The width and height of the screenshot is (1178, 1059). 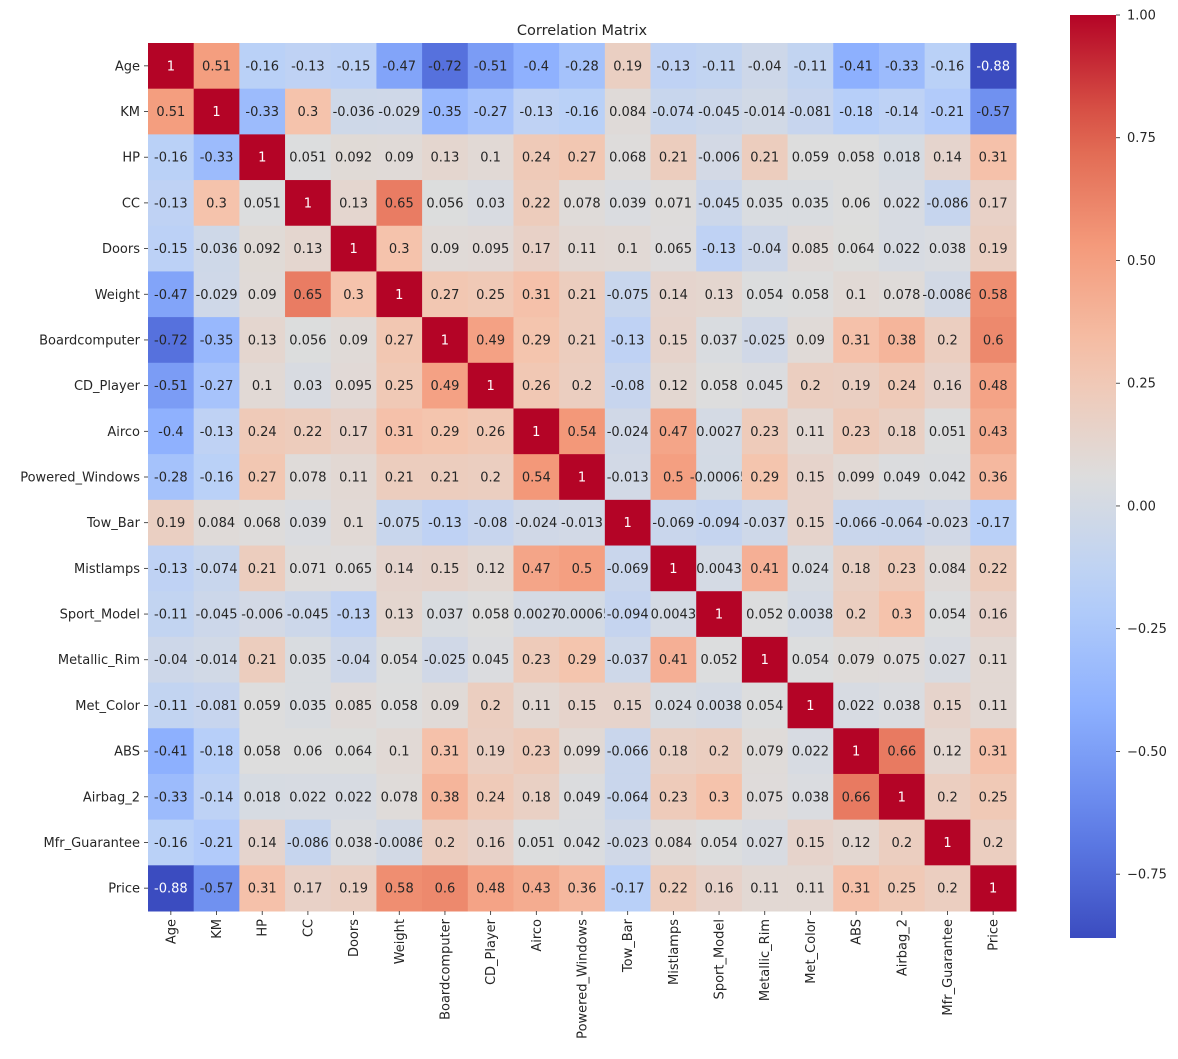 I want to click on cell-annotation: 1, so click(x=673, y=569).